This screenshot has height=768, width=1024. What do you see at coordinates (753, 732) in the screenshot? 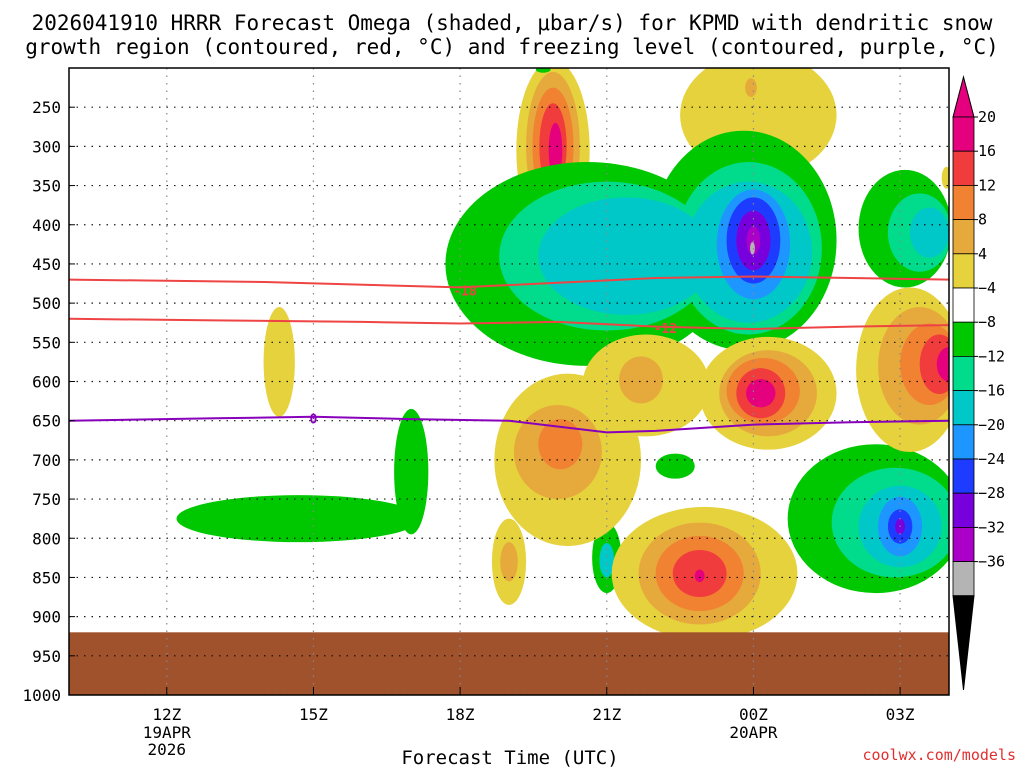
I see `x-tick-date-00Z: 20APR` at bounding box center [753, 732].